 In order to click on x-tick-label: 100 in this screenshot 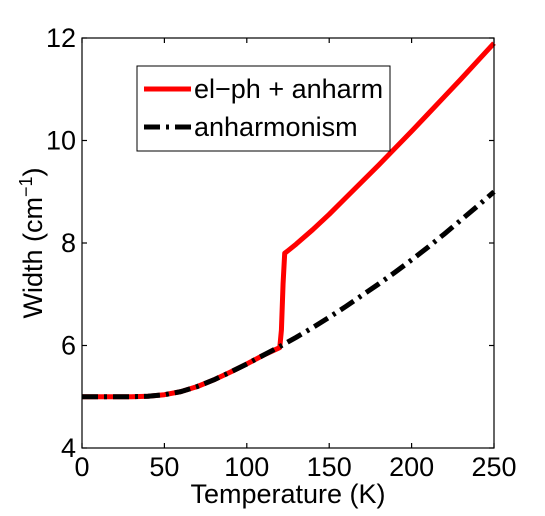, I will do `click(246, 467)`.